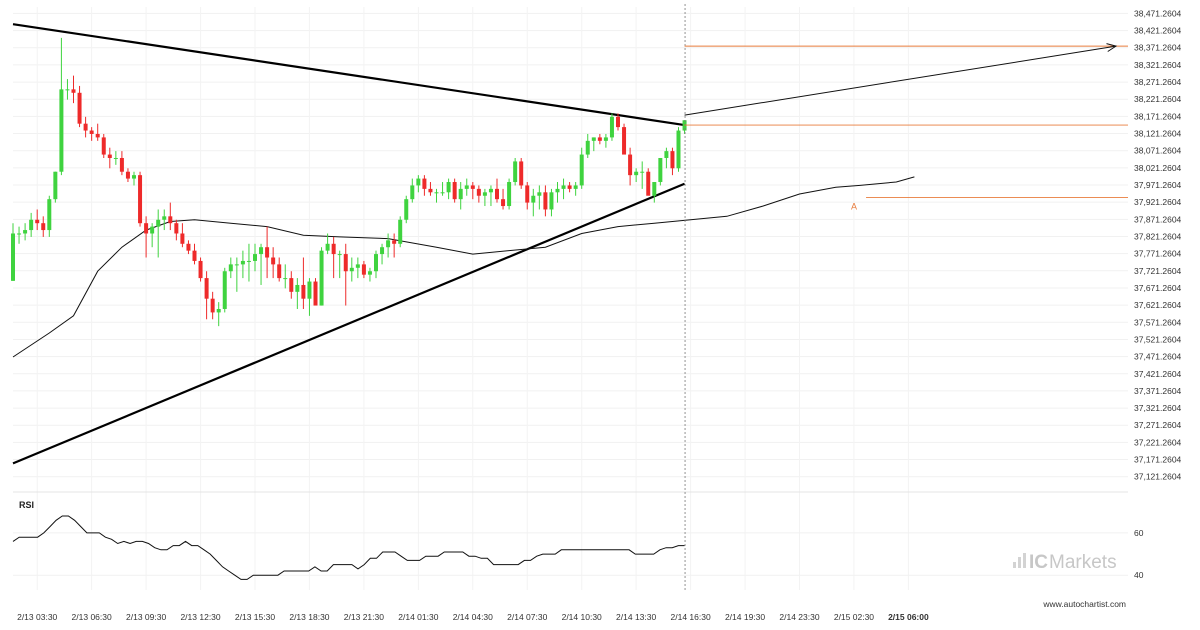 Image resolution: width=1200 pixels, height=630 pixels. I want to click on y-tick-label: 37,771.2604, so click(1158, 254).